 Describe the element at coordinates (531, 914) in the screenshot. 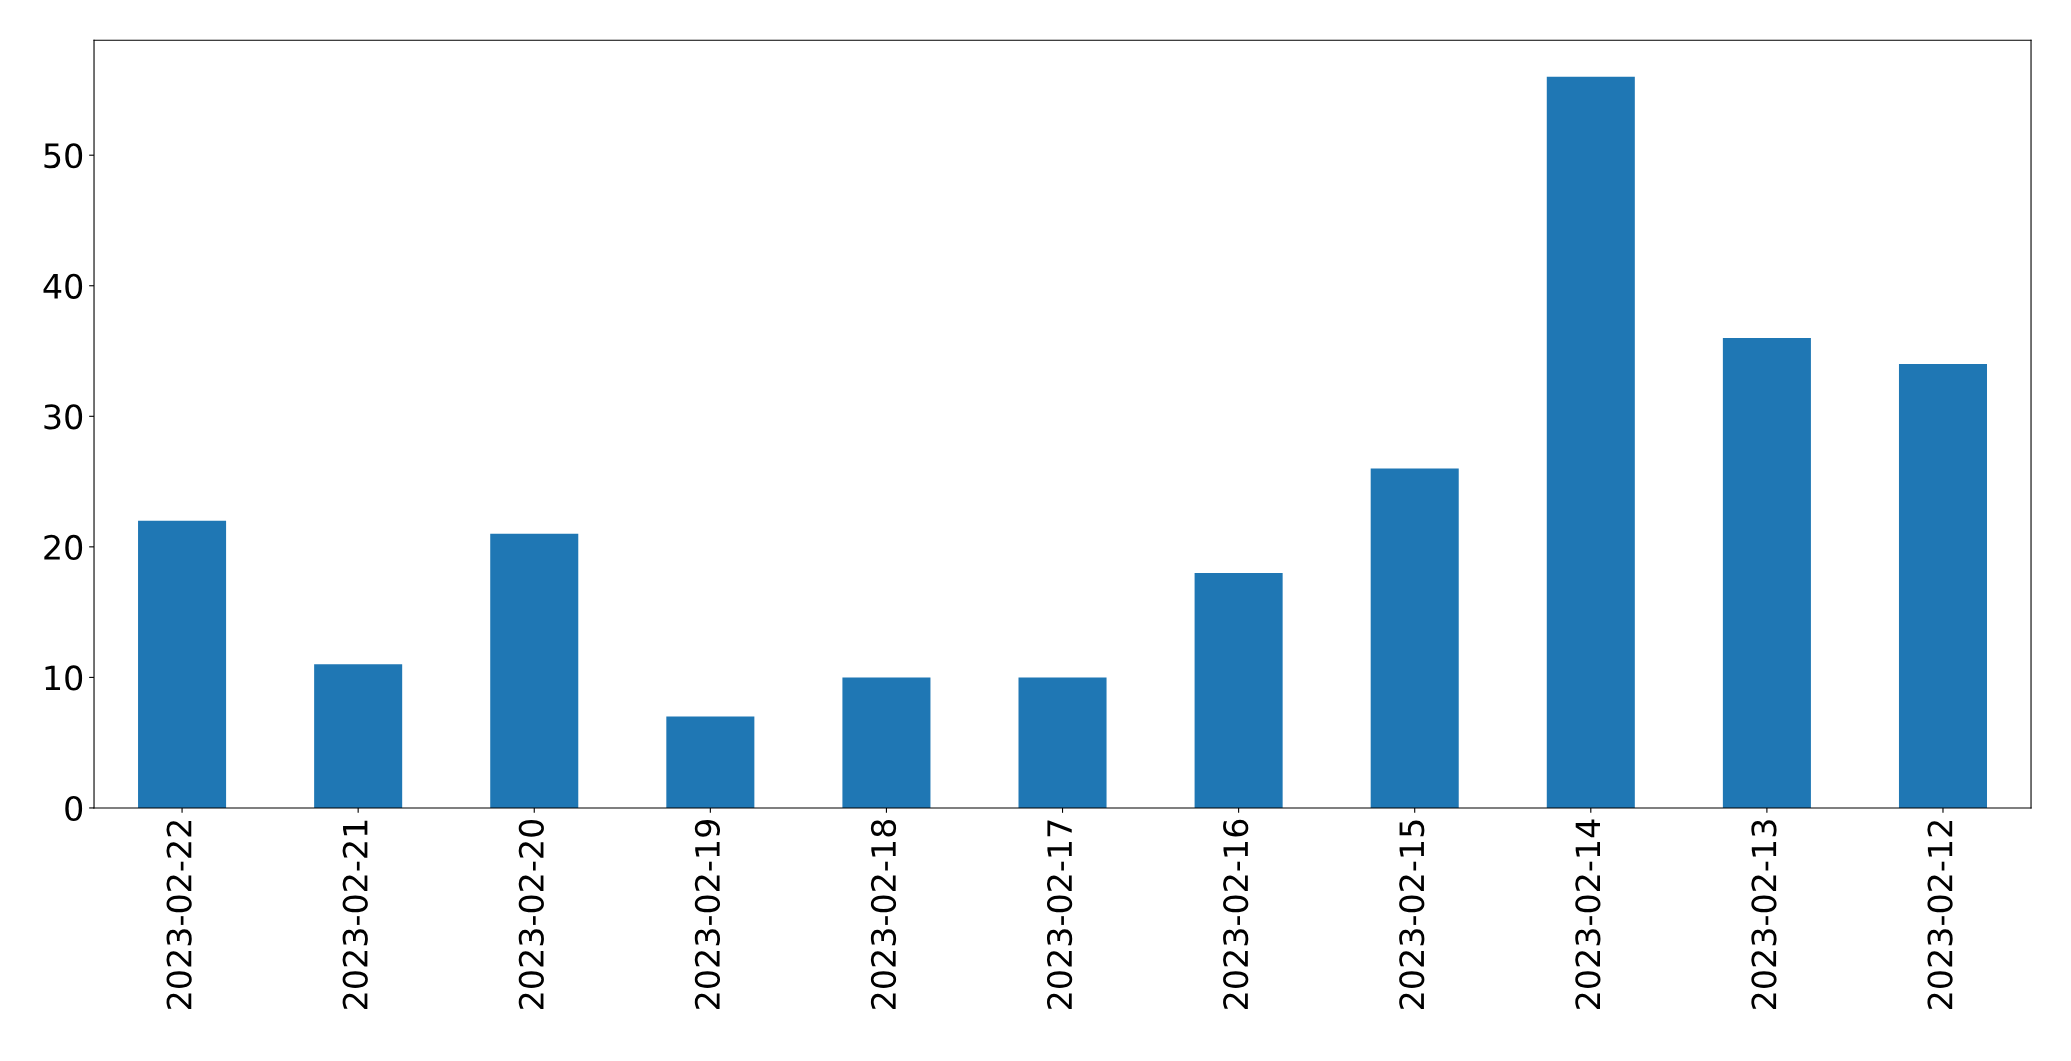

I see `x-tick-label: 2023-02-20` at that location.